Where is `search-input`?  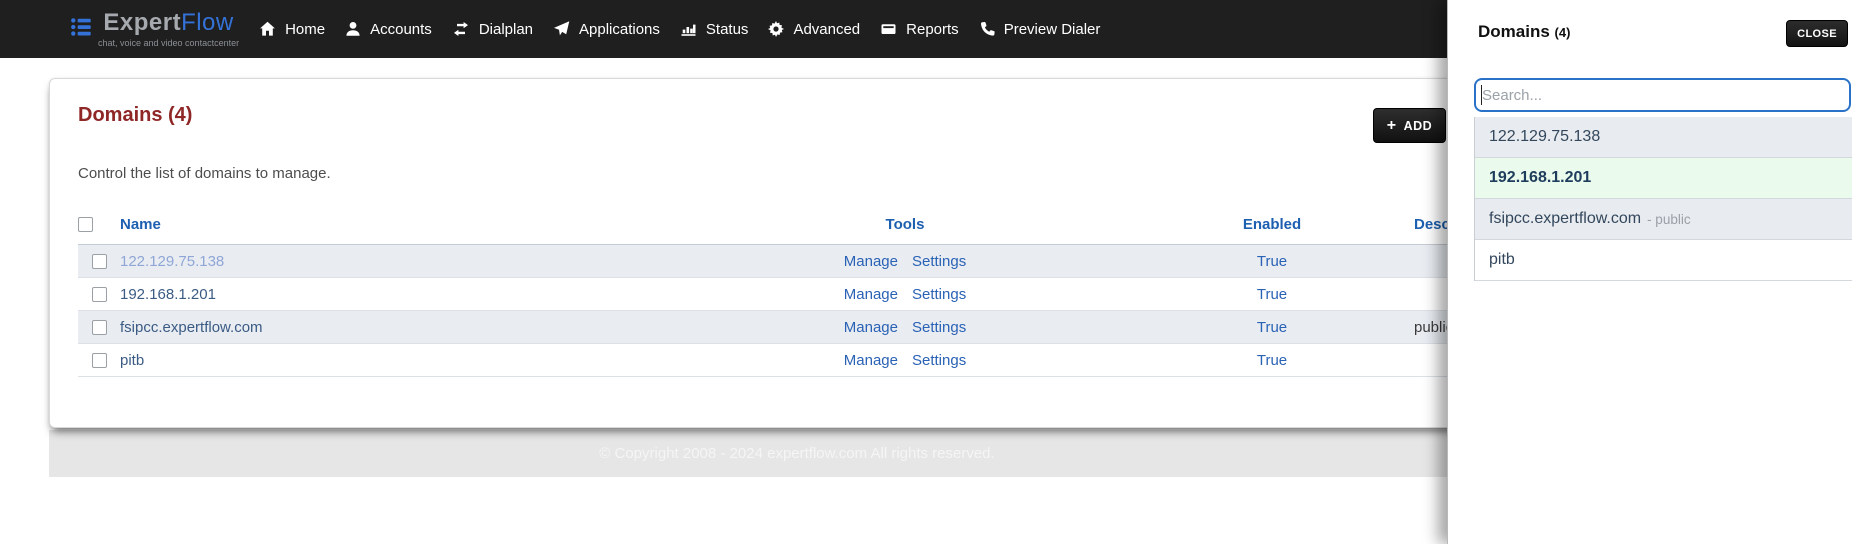
search-input is located at coordinates (1662, 95).